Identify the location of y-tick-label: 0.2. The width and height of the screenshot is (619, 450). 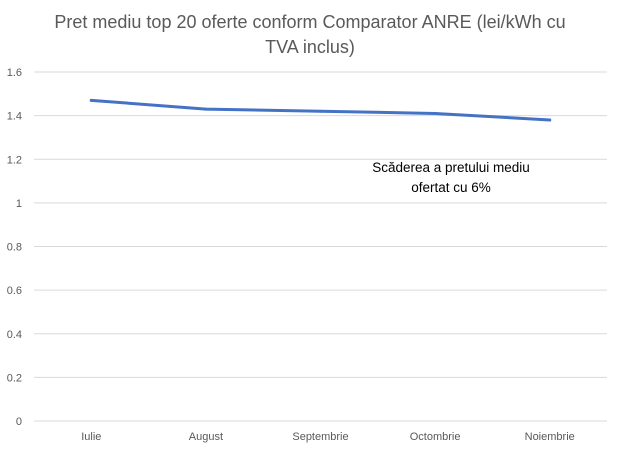
(14, 378).